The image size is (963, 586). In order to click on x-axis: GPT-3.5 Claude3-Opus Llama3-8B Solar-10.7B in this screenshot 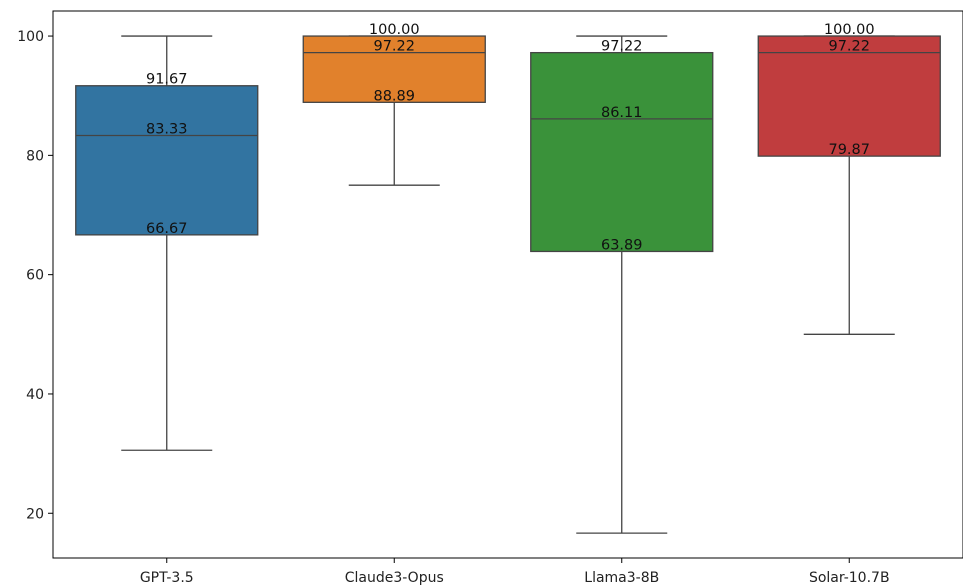, I will do `click(515, 572)`.